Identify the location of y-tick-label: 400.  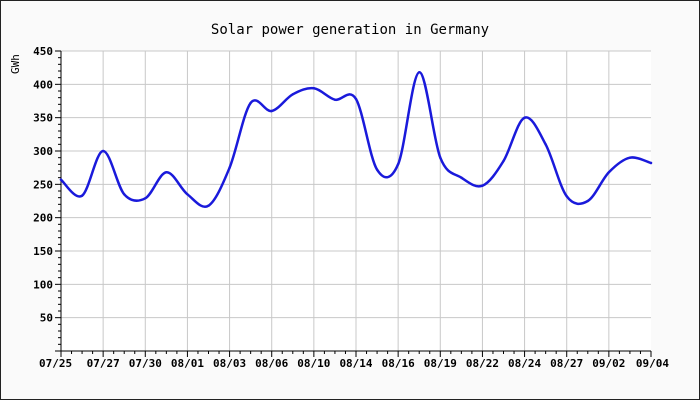
(43, 84).